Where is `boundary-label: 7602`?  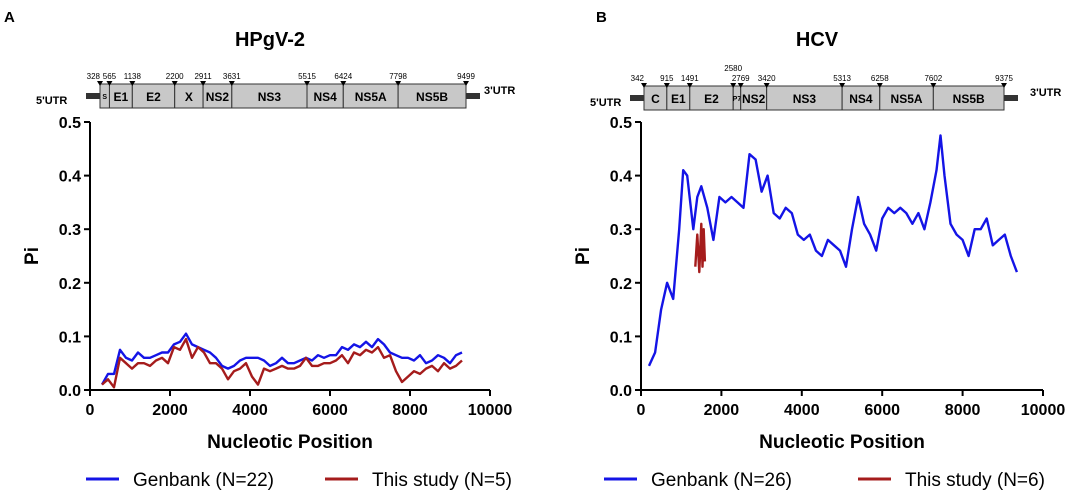 boundary-label: 7602 is located at coordinates (933, 78).